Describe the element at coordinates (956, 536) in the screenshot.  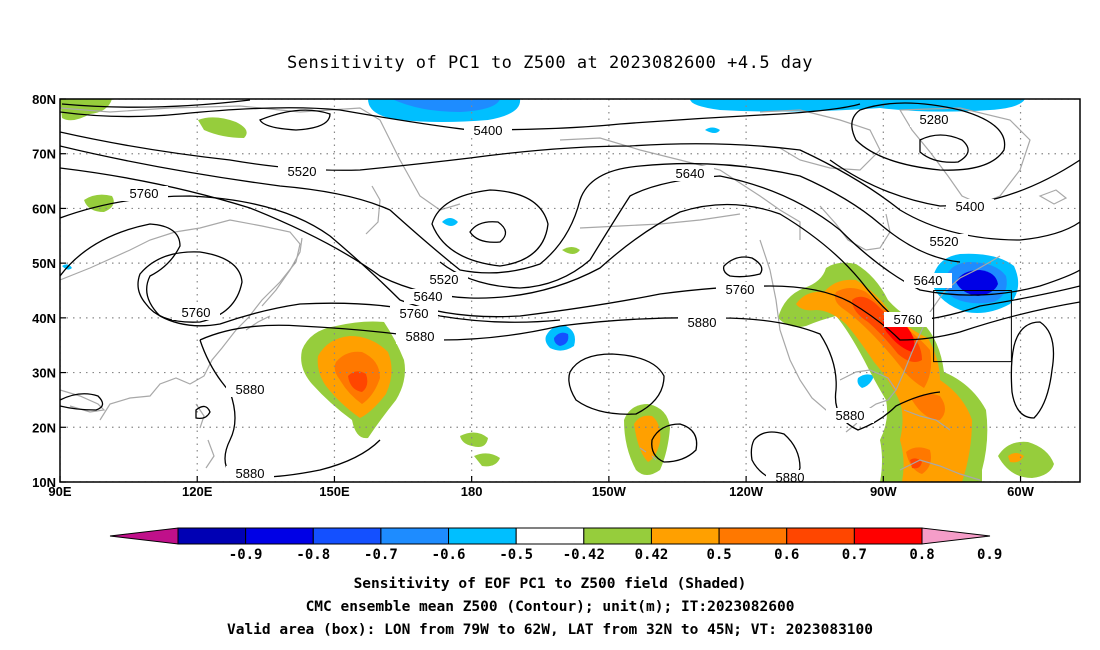
I see `colorbar-max-triangle` at that location.